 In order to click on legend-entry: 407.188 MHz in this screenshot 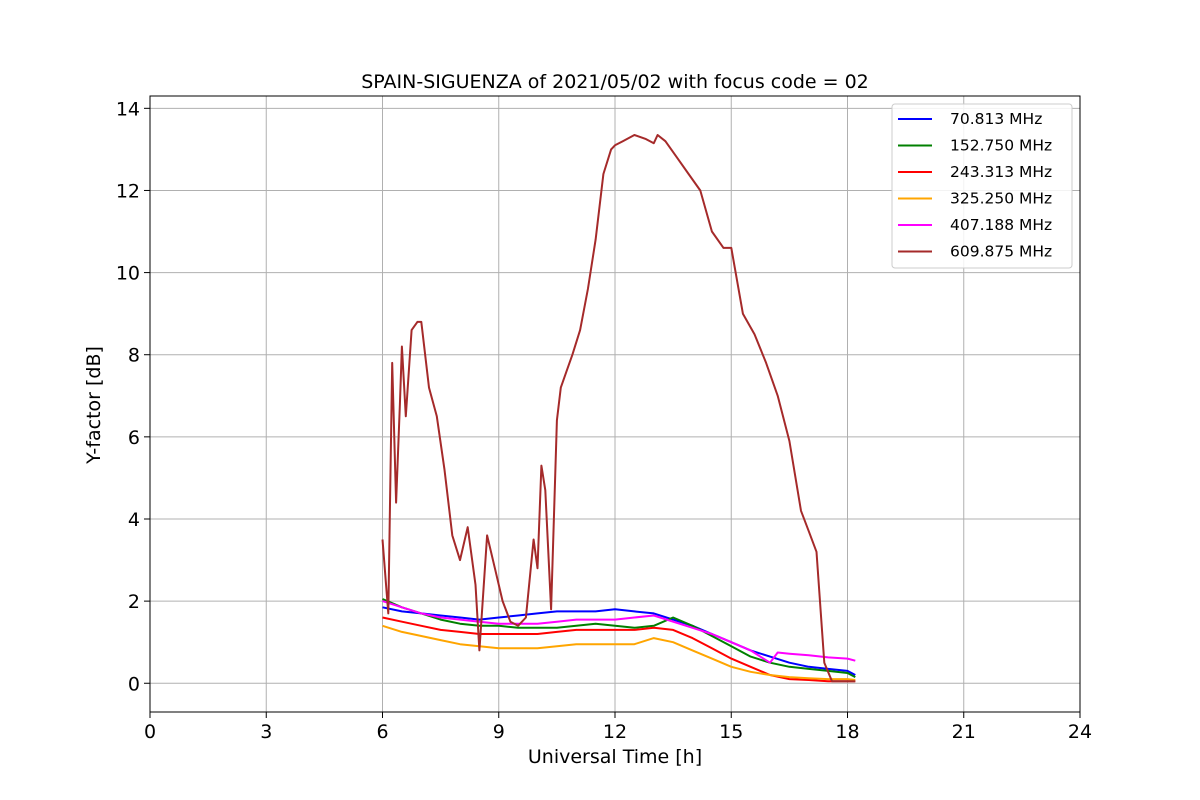, I will do `click(1001, 225)`.